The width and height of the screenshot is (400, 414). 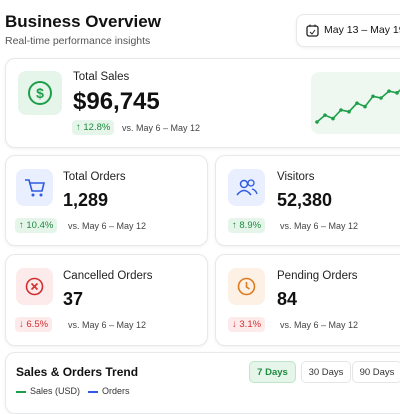 I want to click on change-badge: ↑ 10.4%, so click(x=36, y=225).